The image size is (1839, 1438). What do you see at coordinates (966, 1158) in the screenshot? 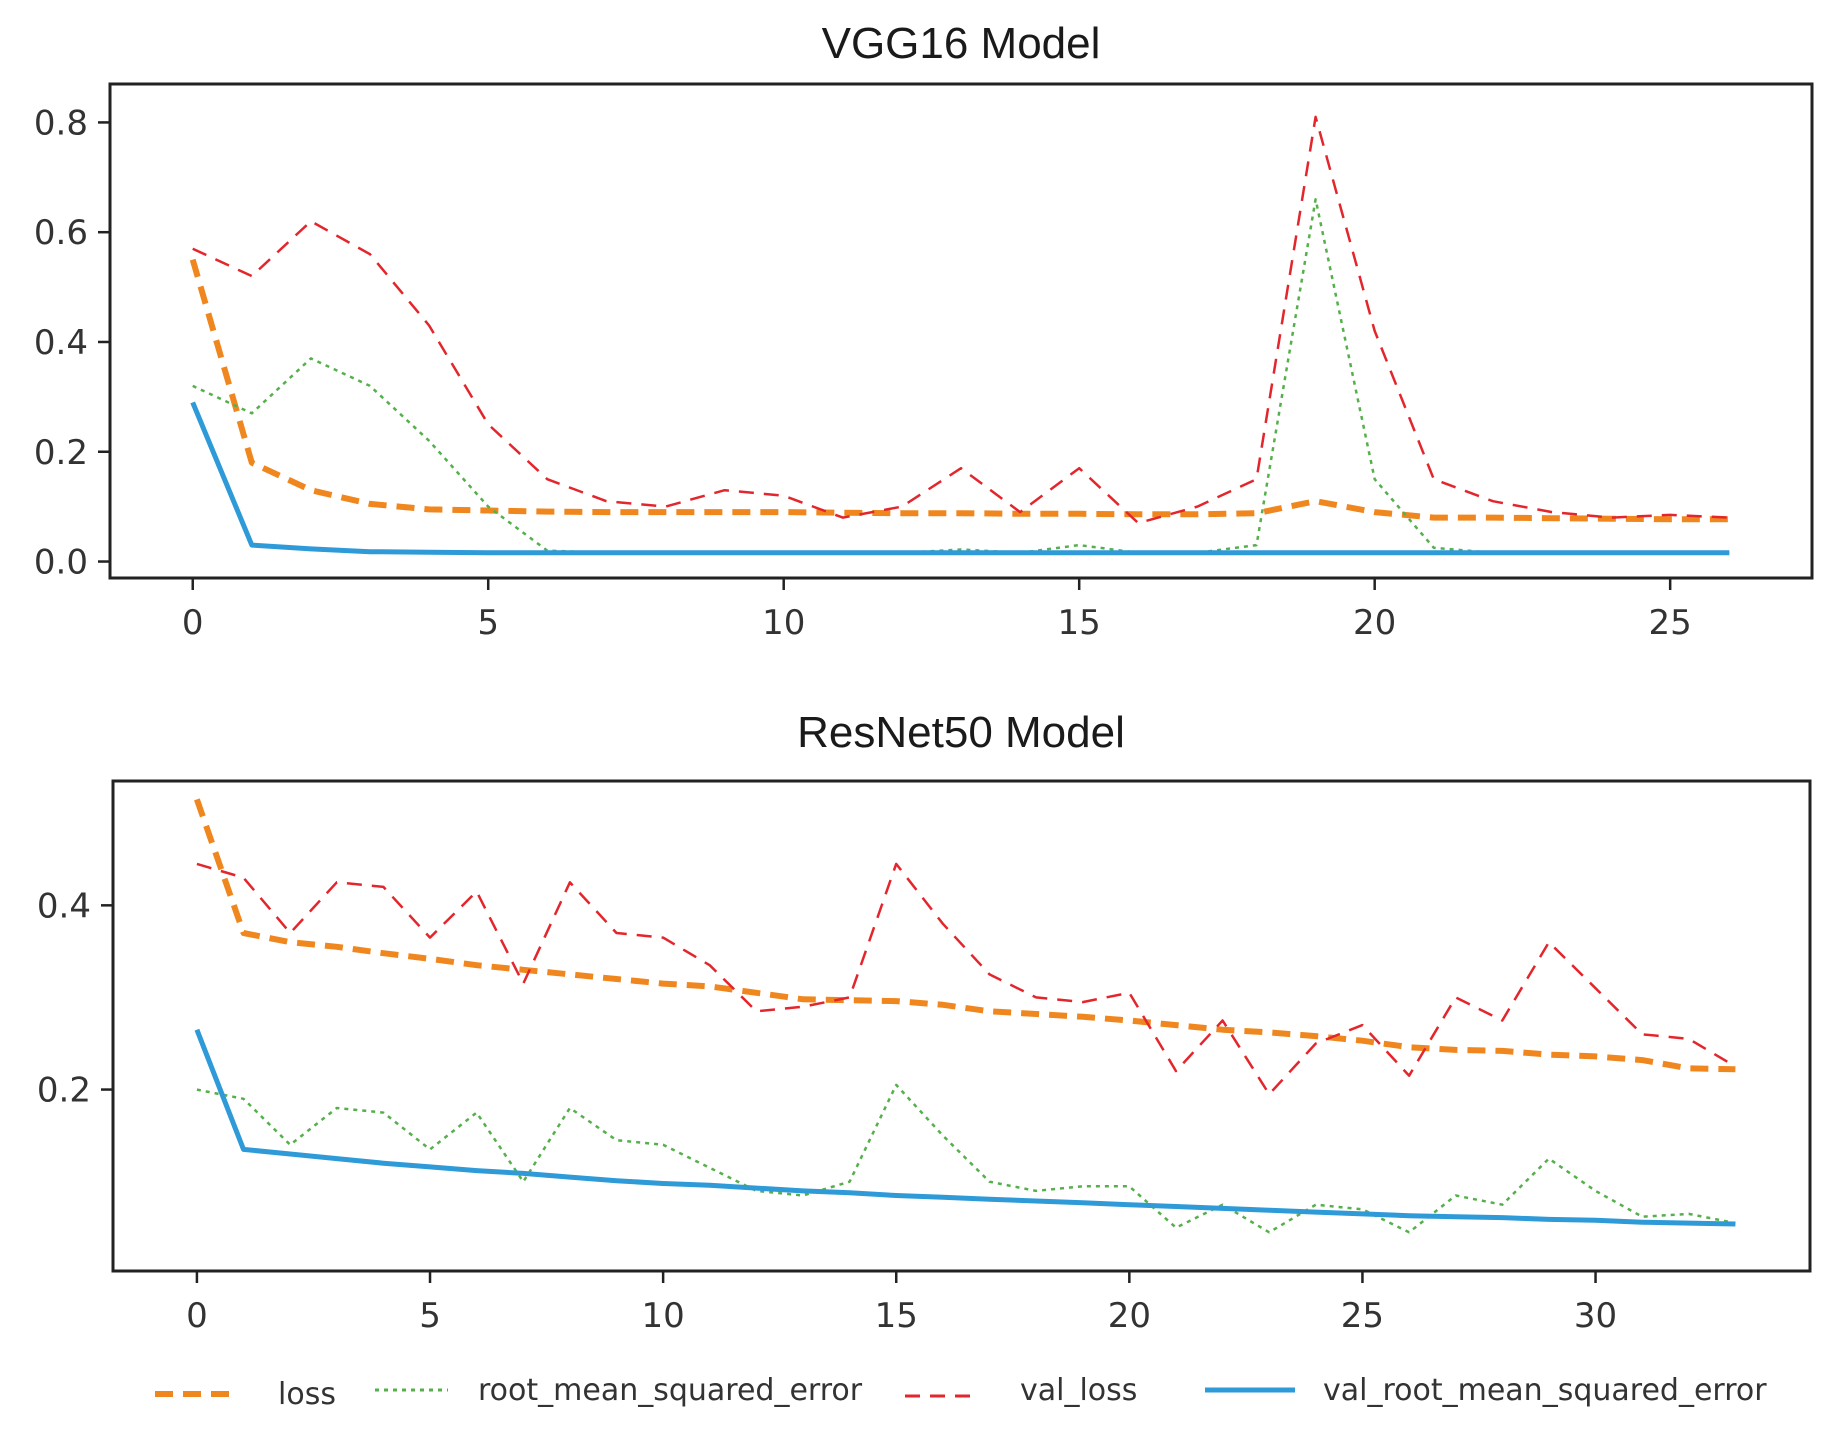
I see `resnet50-series-root-mean-squared-error` at bounding box center [966, 1158].